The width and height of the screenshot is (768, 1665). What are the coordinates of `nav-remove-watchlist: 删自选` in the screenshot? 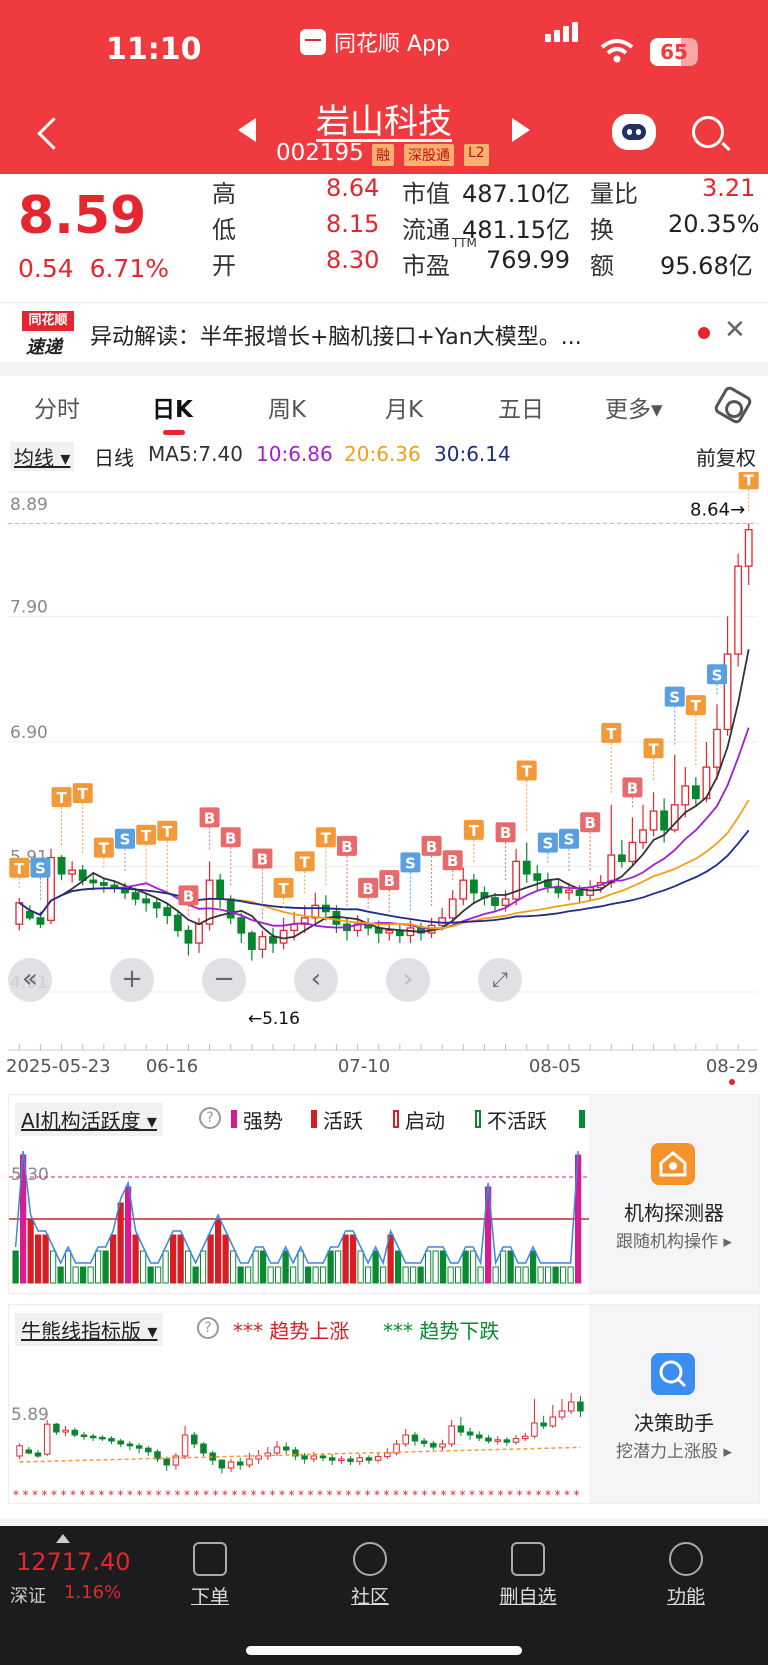 It's located at (528, 1572).